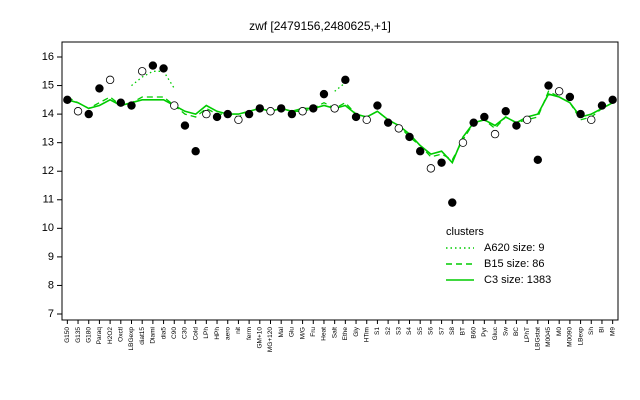  Describe the element at coordinates (514, 264) in the screenshot. I see `legend-label: B15 size: 86` at that location.